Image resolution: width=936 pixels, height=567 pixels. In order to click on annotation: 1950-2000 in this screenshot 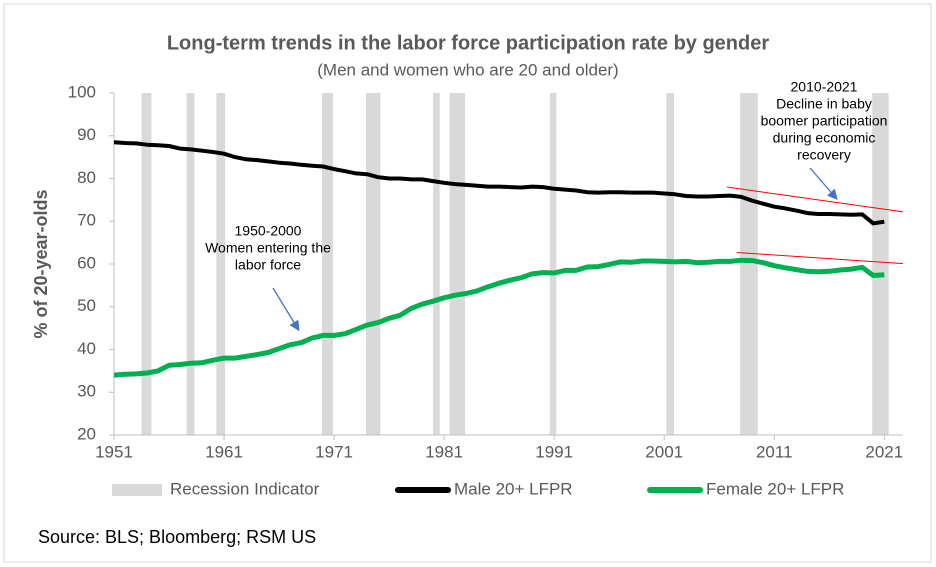, I will do `click(268, 231)`.